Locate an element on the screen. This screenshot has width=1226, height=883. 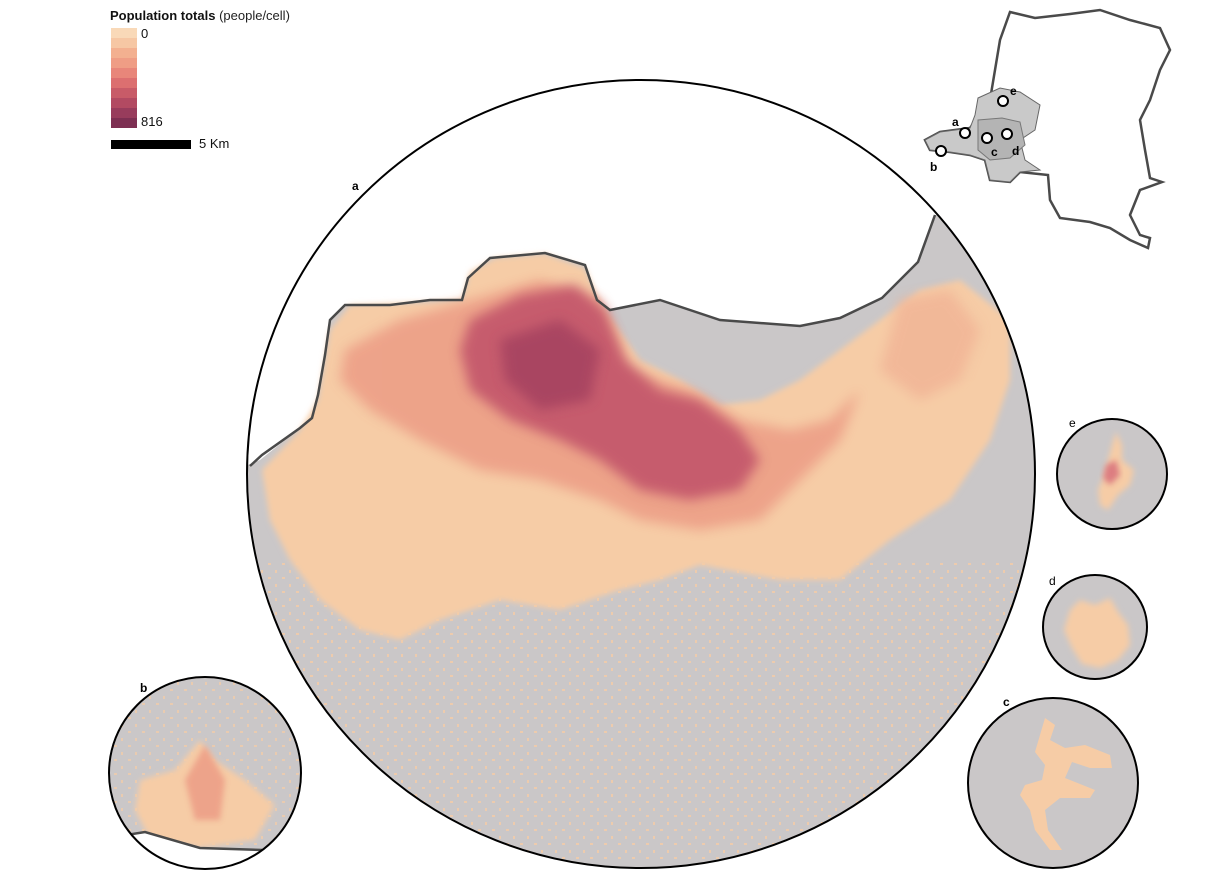
panel-d-label: d is located at coordinates (1052, 581).